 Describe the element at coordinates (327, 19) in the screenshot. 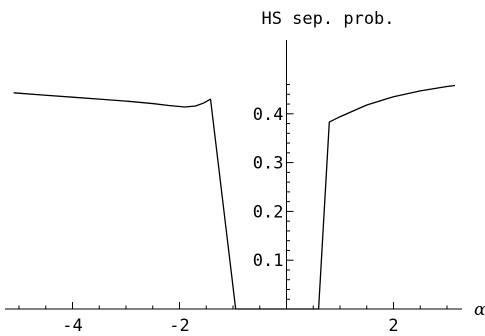

I see `chart-title: HS sep. prob.` at that location.